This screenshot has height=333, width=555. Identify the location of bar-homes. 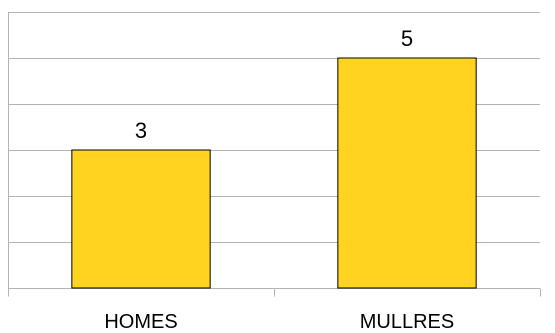
(141, 219).